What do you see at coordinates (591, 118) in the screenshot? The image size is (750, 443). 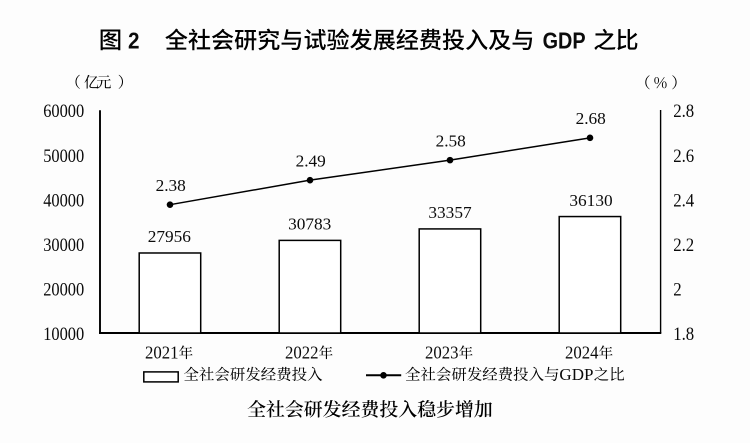 I see `svg-text: 2.68` at bounding box center [591, 118].